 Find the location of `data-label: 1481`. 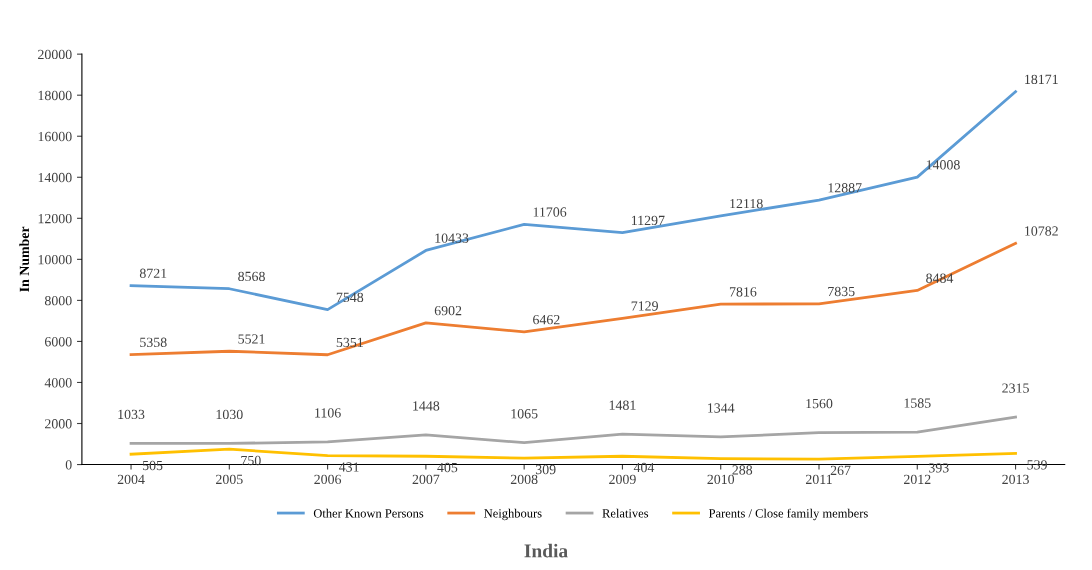

data-label: 1481 is located at coordinates (622, 405).